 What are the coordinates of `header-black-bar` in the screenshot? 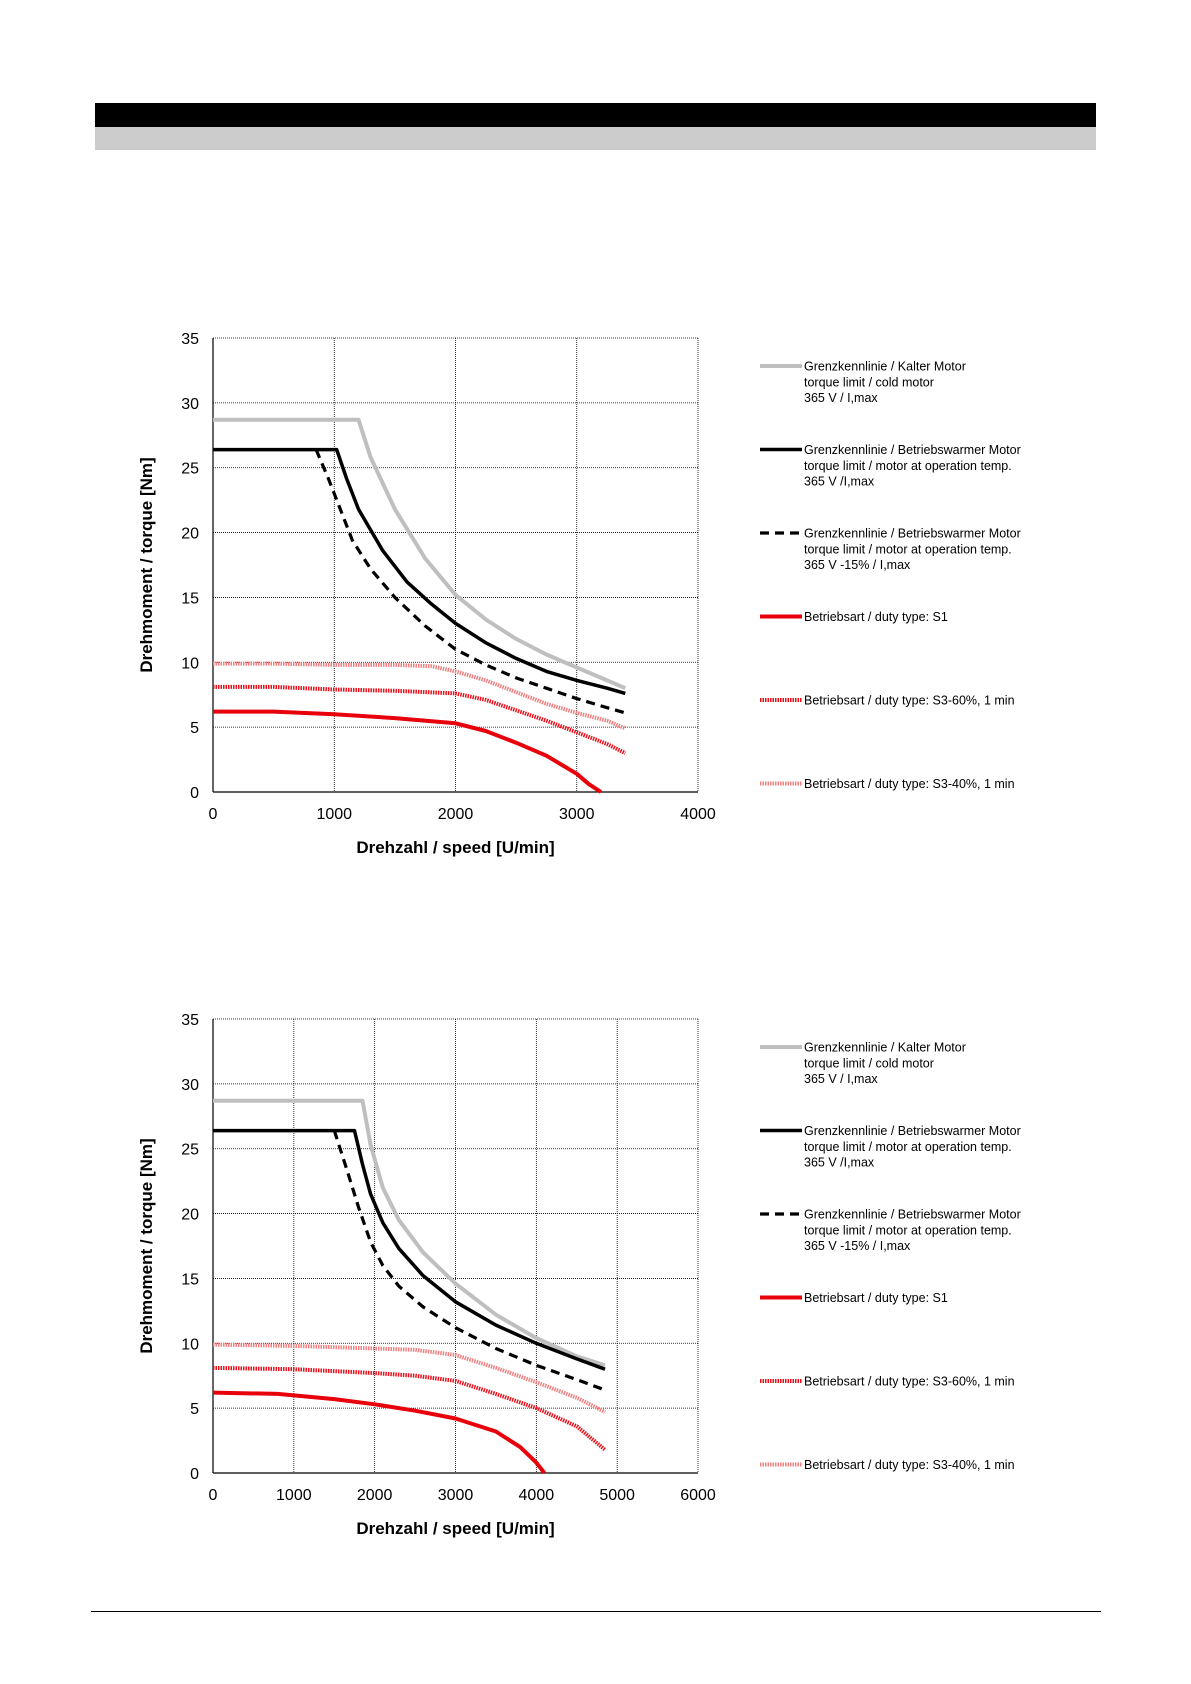 It's located at (595, 115).